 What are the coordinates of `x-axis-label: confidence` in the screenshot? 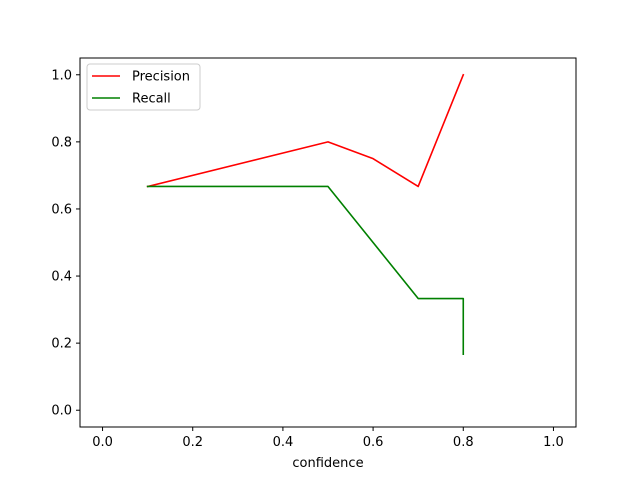 It's located at (327, 463).